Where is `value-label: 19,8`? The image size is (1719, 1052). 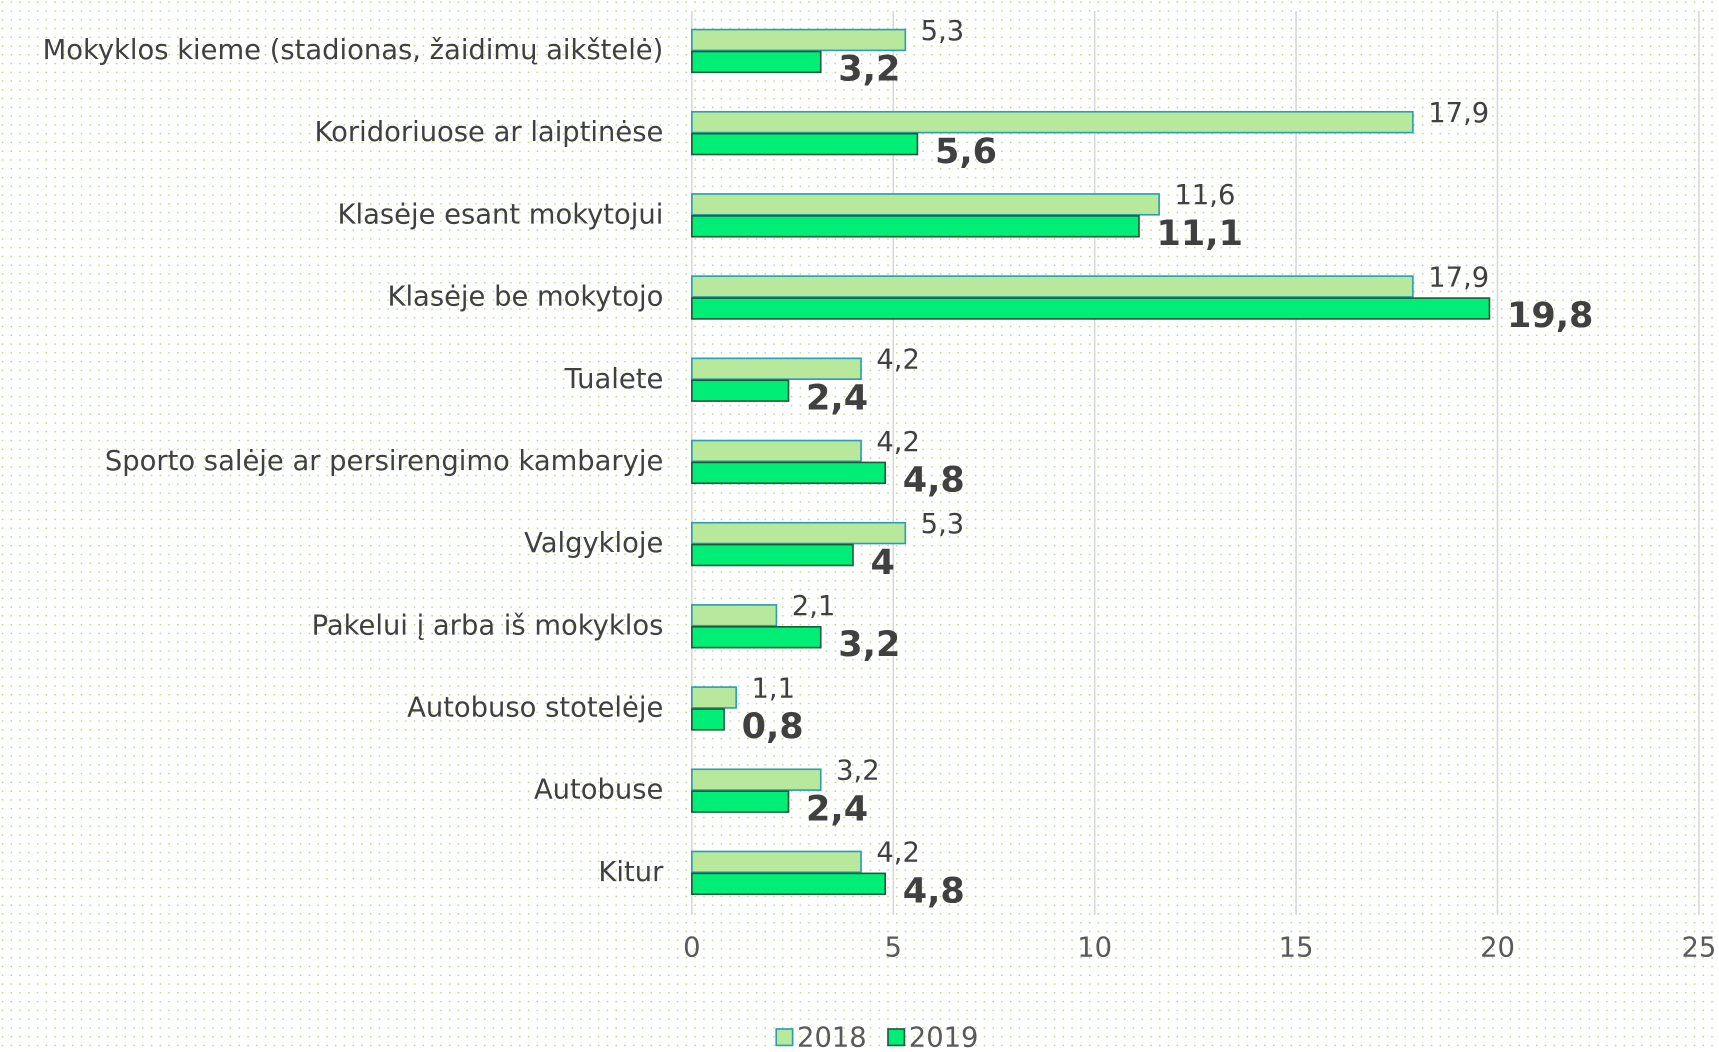 value-label: 19,8 is located at coordinates (1550, 315).